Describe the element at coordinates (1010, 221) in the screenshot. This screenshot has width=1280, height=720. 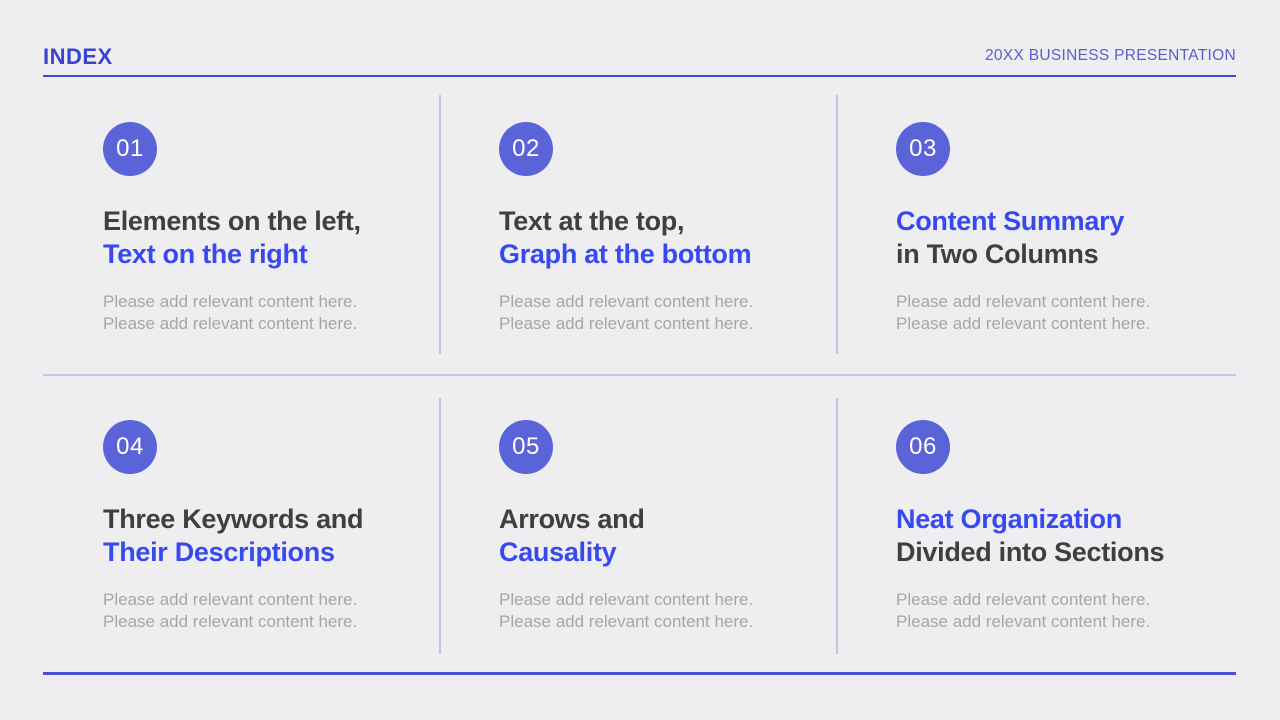
I see `item-title-line1: Content Summary` at that location.